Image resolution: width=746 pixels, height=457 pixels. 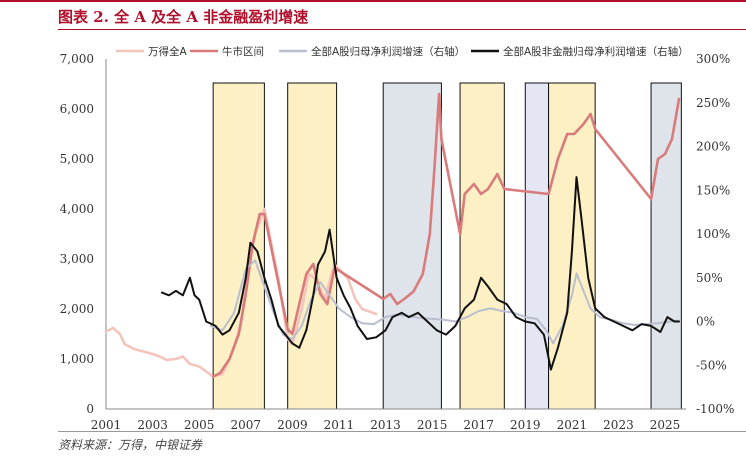 What do you see at coordinates (705, 322) in the screenshot?
I see `y-right-tick-label: 0%` at bounding box center [705, 322].